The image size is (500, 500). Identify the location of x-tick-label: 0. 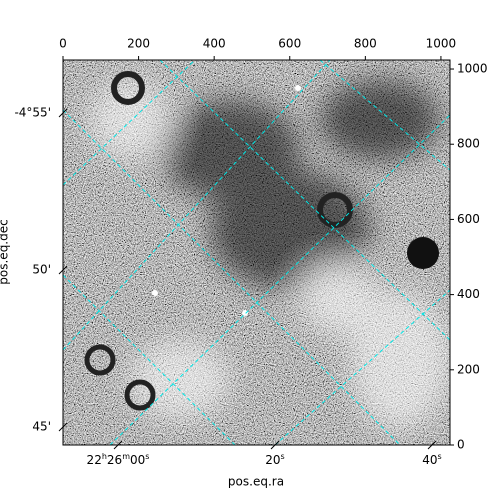
(63, 44).